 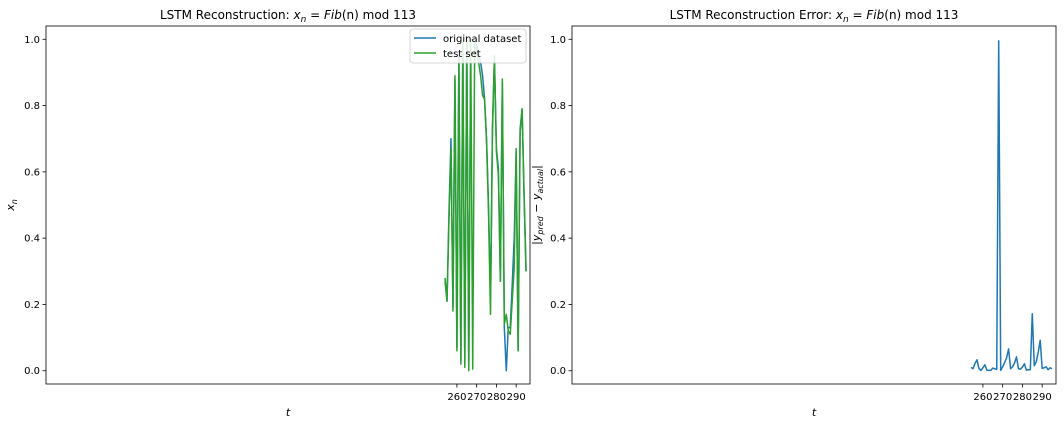 I want to click on legend-box, so click(x=468, y=46).